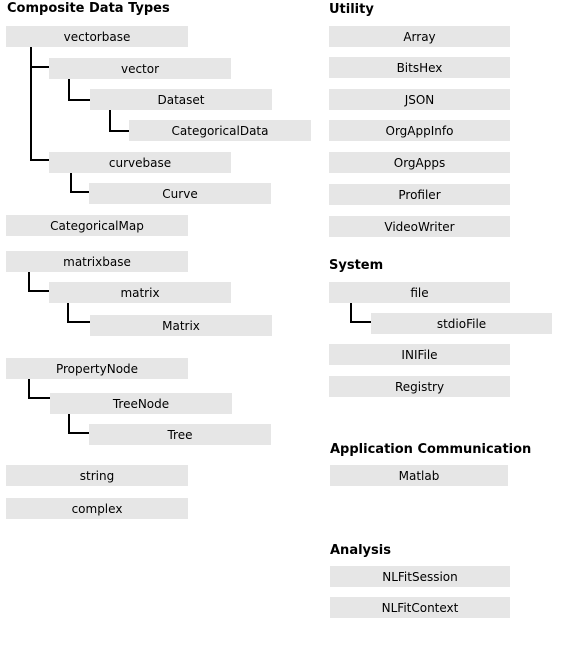  I want to click on connector-to-matrix, so click(38, 291).